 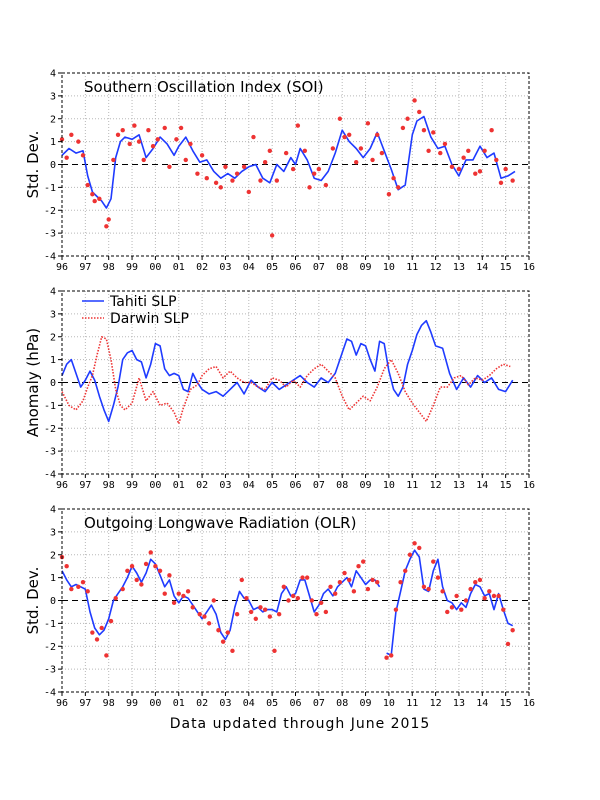 I want to click on slp-series-group, so click(x=287, y=372).